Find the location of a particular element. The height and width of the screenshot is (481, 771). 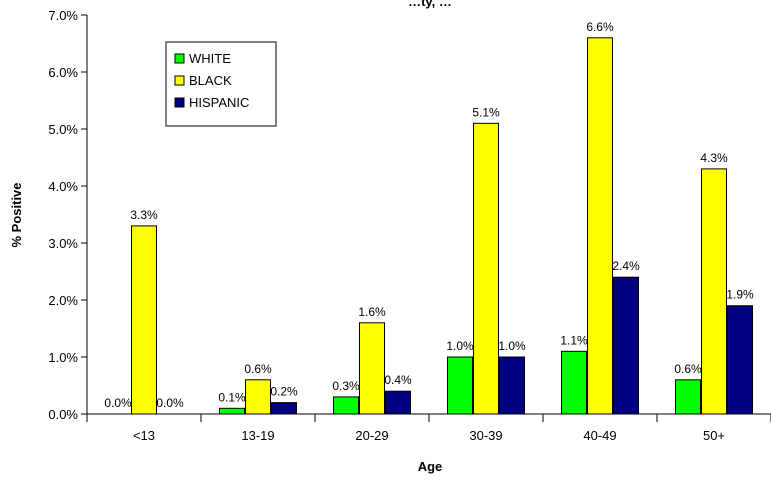

x-tick-label: 20-29 is located at coordinates (371, 435).